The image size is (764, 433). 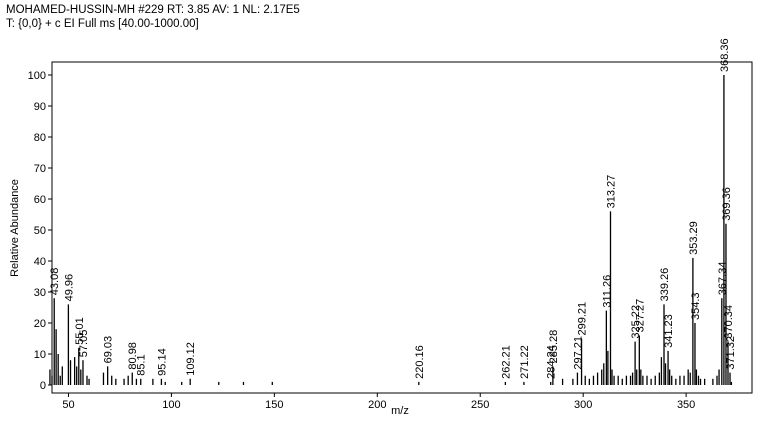 What do you see at coordinates (640, 316) in the screenshot?
I see `peak-label: 327.27` at bounding box center [640, 316].